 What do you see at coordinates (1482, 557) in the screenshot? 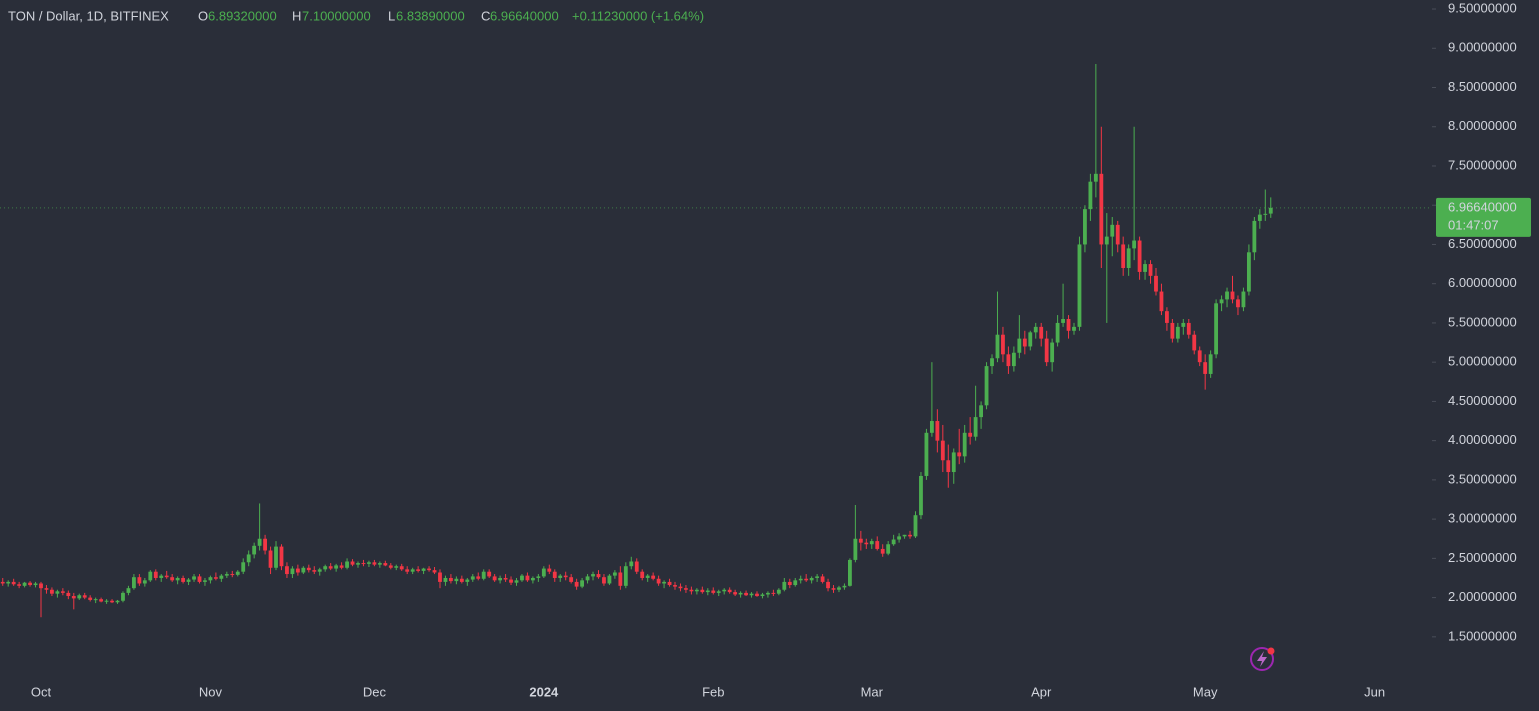
I see `y-tick-label: 2.50000000` at bounding box center [1482, 557].